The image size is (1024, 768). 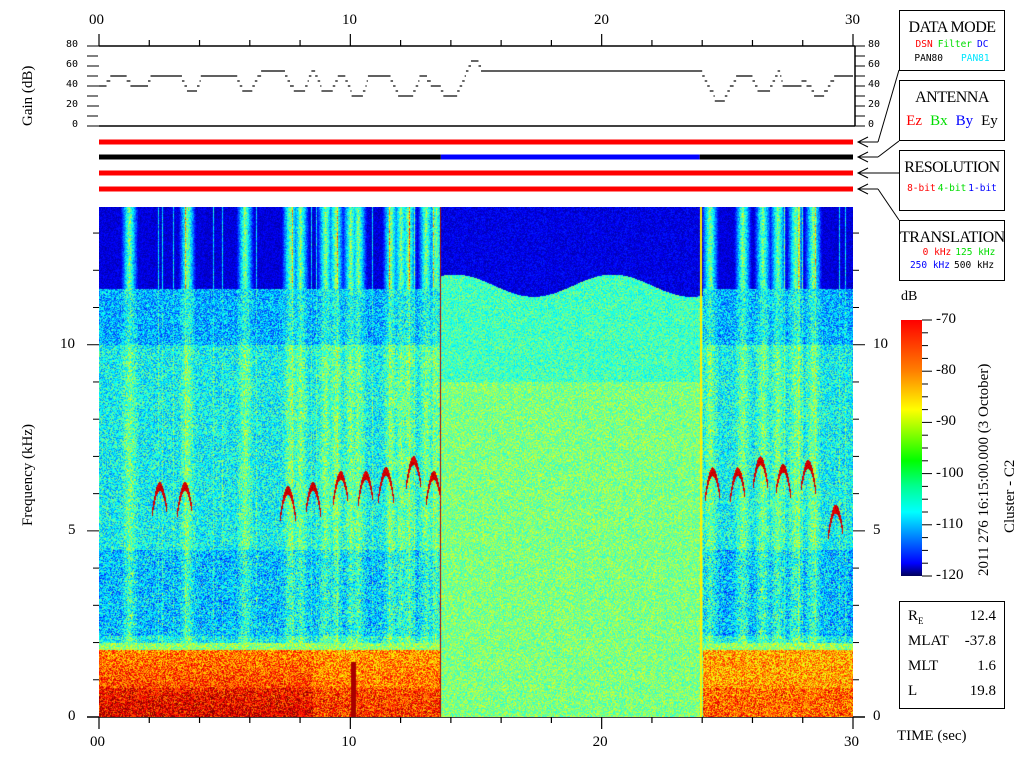 What do you see at coordinates (952, 655) in the screenshot?
I see `orbit-info-box: RE 12.4 MLAT -37.8 MLT 1.6 L 19.8` at bounding box center [952, 655].